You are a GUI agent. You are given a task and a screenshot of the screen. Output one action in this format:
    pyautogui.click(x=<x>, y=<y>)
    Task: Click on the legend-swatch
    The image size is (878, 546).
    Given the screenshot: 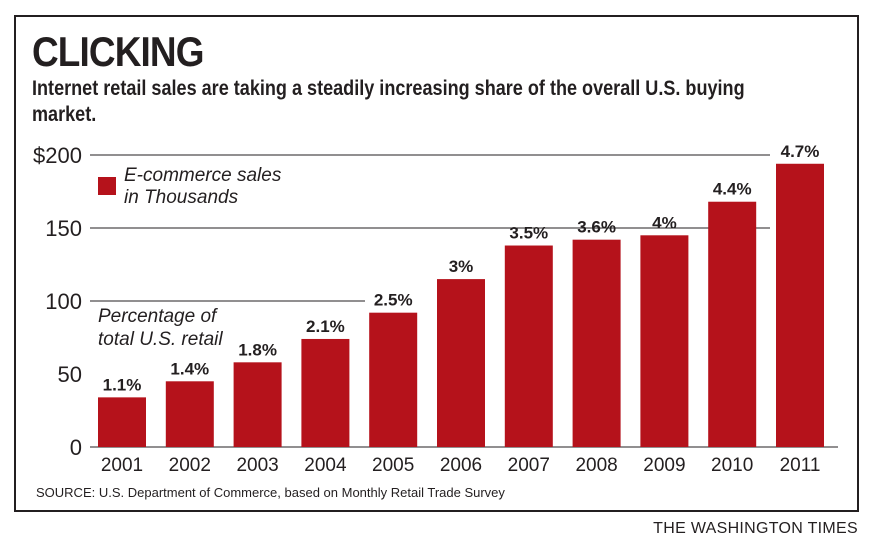 What is the action you would take?
    pyautogui.click(x=107, y=186)
    